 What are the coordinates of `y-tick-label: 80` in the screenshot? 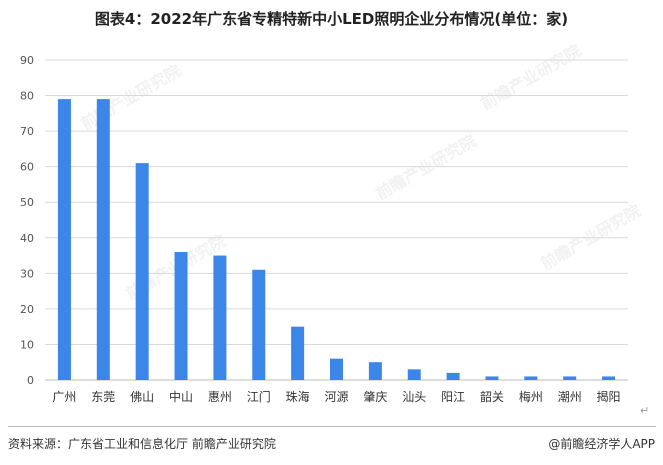 It's located at (27, 96).